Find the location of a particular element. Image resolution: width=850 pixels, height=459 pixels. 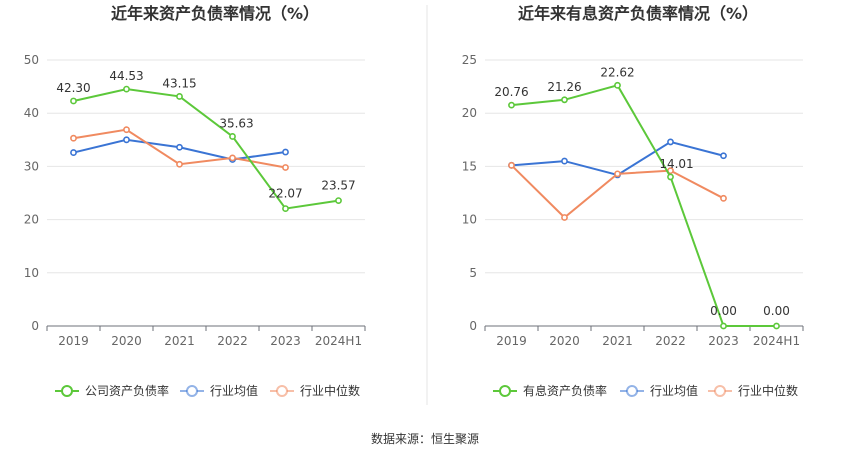

legend-item-1: 有息资产负债率 is located at coordinates (550, 390).